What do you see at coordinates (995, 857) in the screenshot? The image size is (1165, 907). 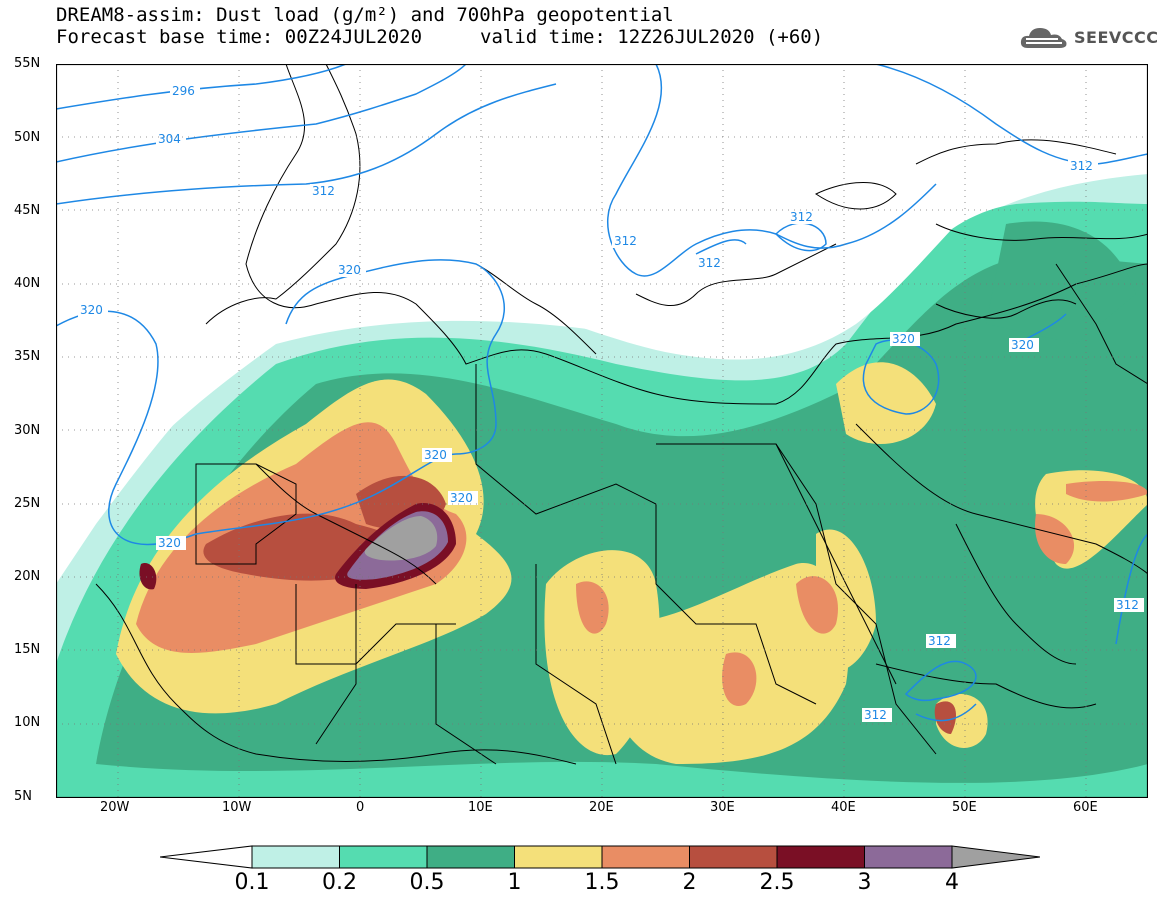 I see `colorbar-high-arrow` at bounding box center [995, 857].